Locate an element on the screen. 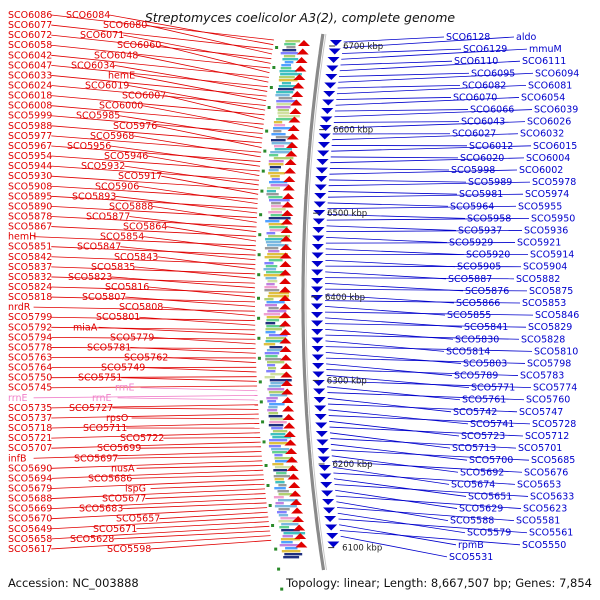  gene-label-sco5835: SCO5835 is located at coordinates (113, 267).